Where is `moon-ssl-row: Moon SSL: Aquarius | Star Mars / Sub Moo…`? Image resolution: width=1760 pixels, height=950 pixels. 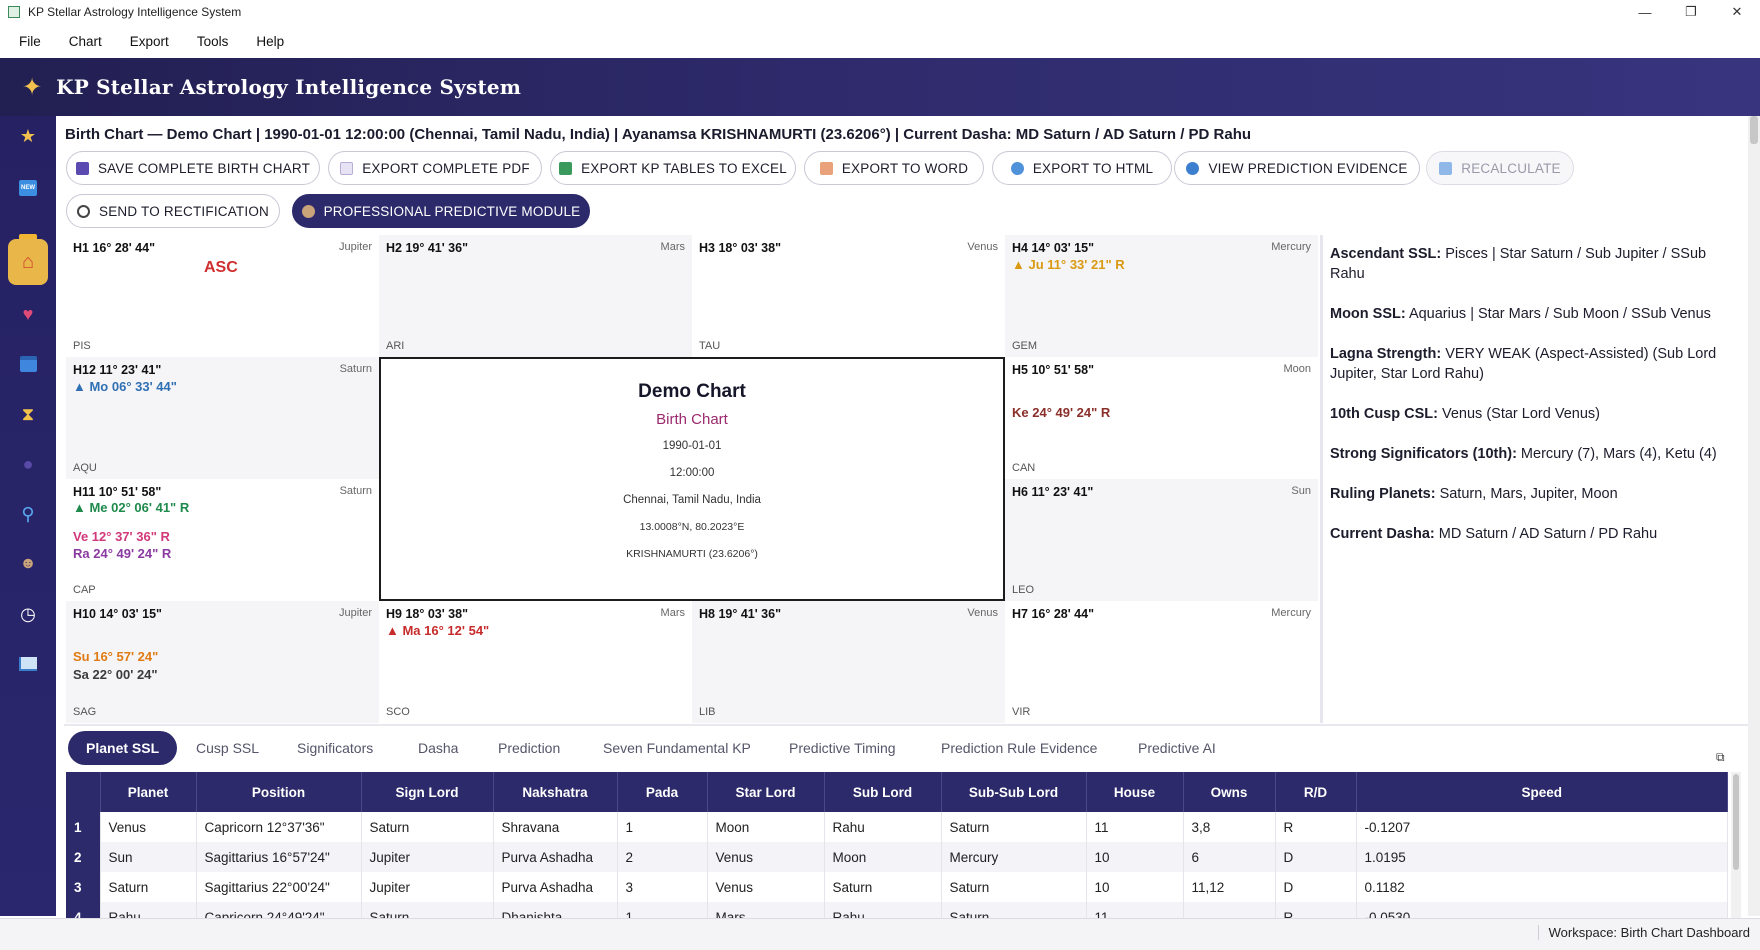
moon-ssl-row: Moon SSL: Aquarius | Star Mars / Sub Moo… is located at coordinates (1520, 314).